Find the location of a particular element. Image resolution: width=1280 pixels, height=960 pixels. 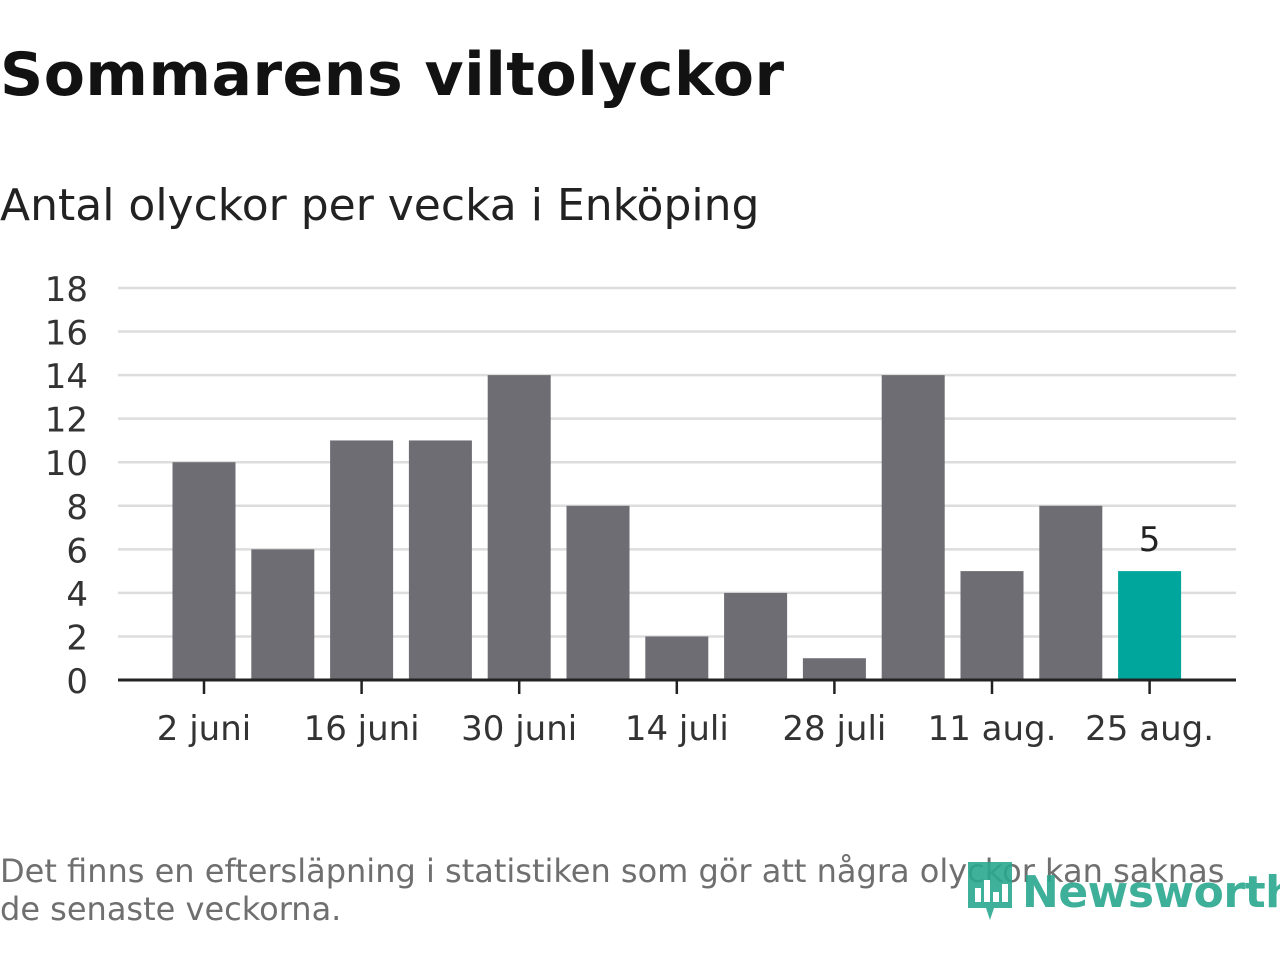

x-tick-label: 28 juli is located at coordinates (834, 729).